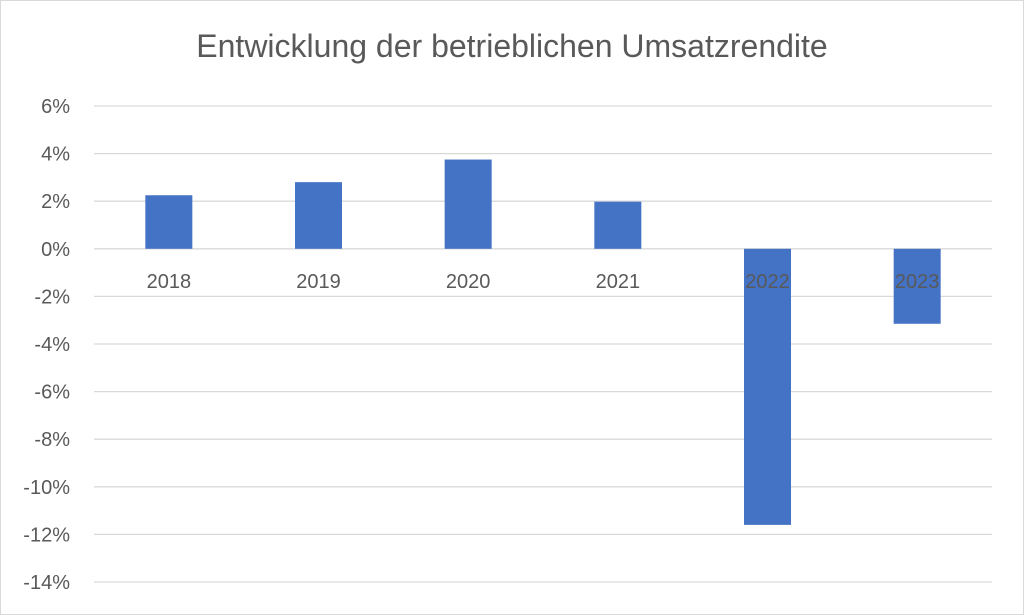 The image size is (1024, 615). I want to click on x-tick-label: 2020, so click(468, 282).